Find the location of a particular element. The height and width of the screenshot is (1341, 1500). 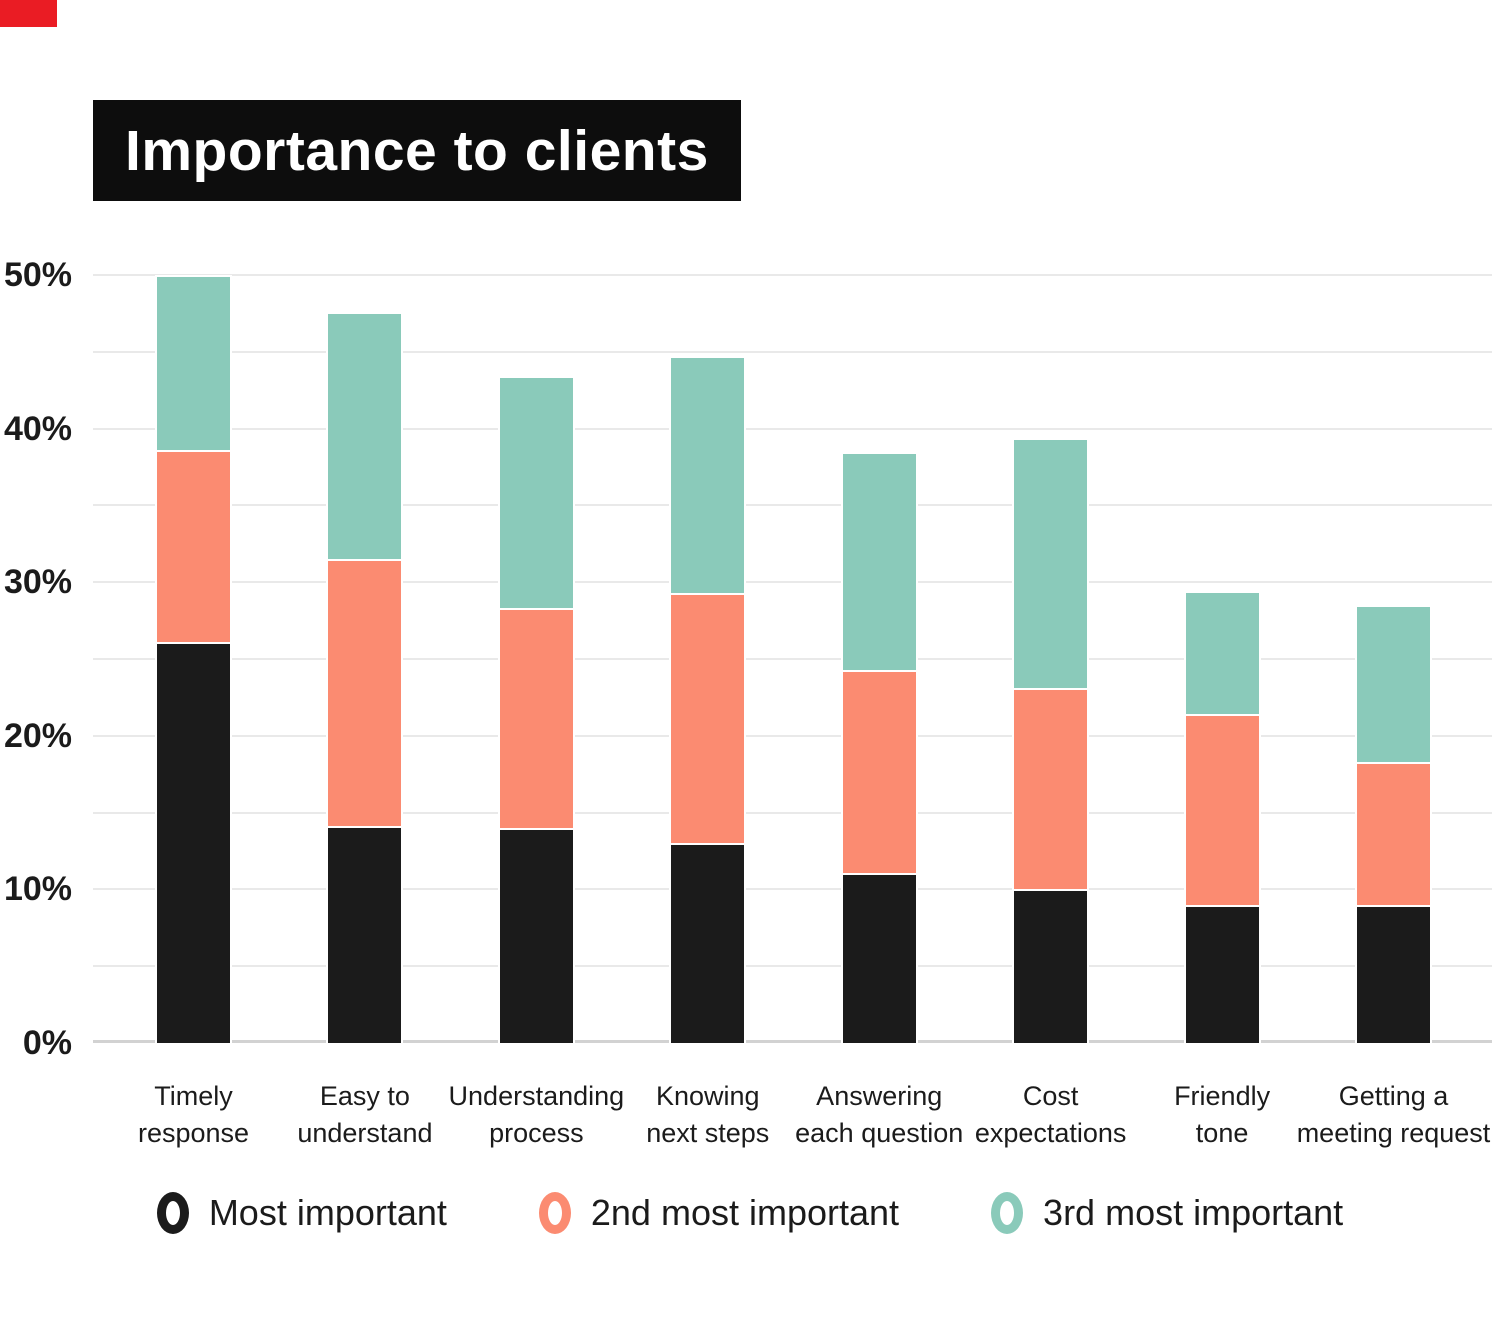

chart-title: Importance to clients is located at coordinates (417, 150).